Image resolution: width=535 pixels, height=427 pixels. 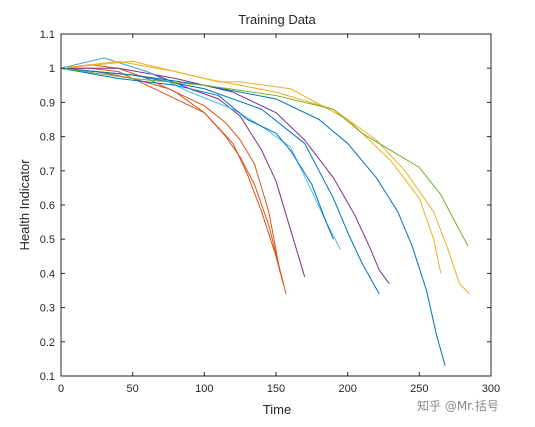 I want to click on y-tick-label: 0.3, so click(x=47, y=309).